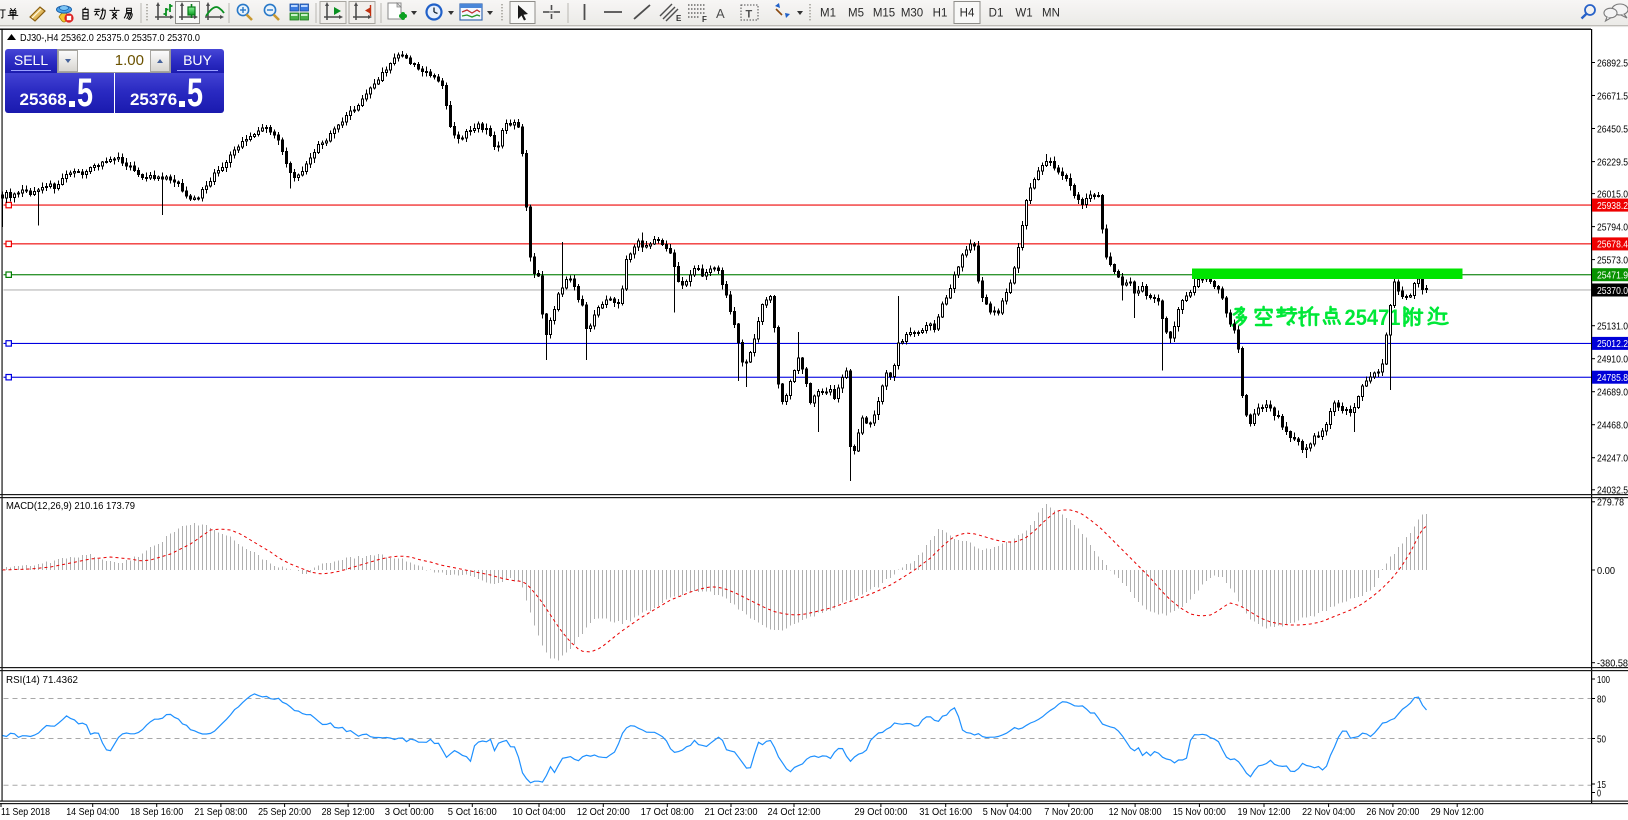 This screenshot has height=820, width=1628. I want to click on svg-text: 0, so click(1599, 793).